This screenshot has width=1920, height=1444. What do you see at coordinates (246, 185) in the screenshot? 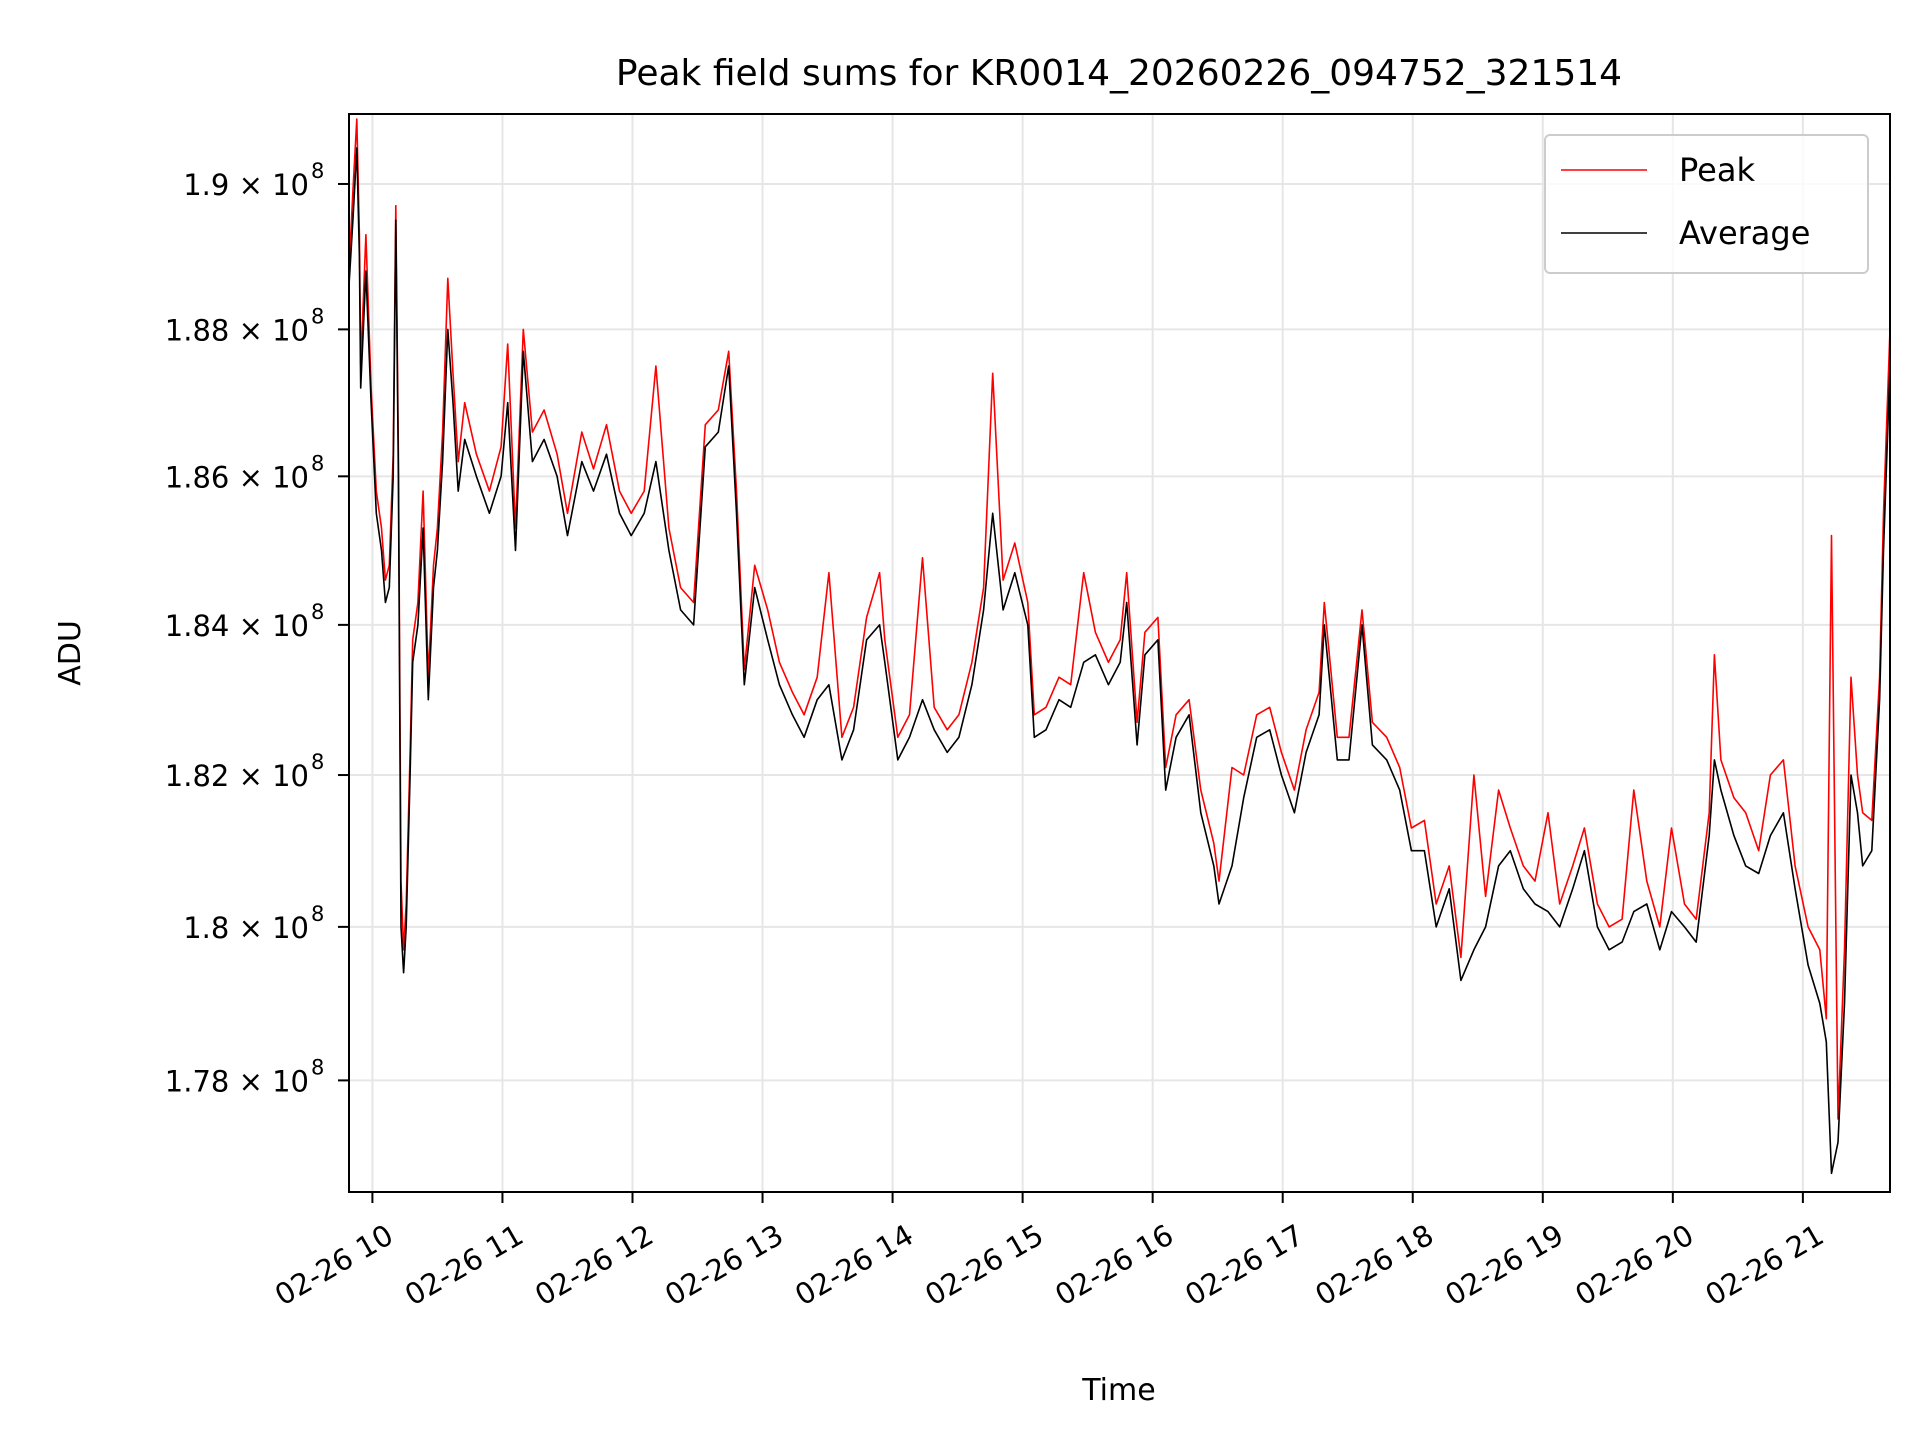
I see `y-tick-label: 1.9 × 10` at bounding box center [246, 185].